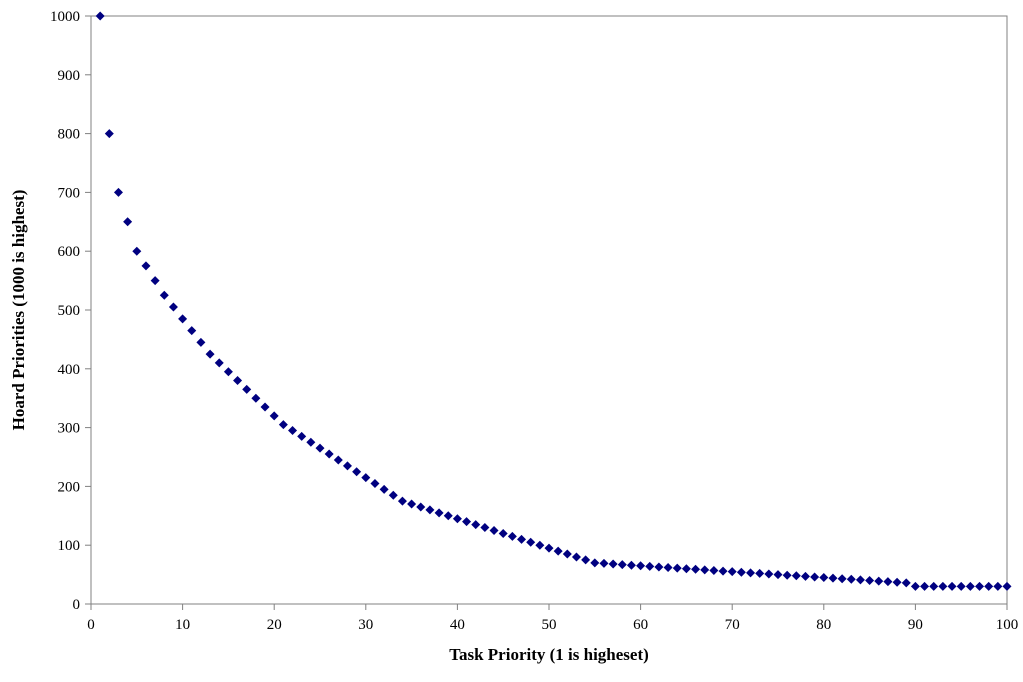 The width and height of the screenshot is (1023, 682). What do you see at coordinates (732, 625) in the screenshot?
I see `x-tick-label: 70` at bounding box center [732, 625].